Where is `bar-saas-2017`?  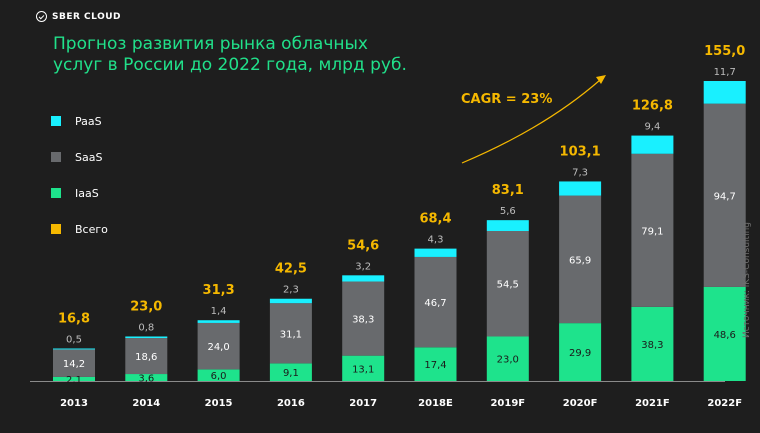 bar-saas-2017 is located at coordinates (363, 318).